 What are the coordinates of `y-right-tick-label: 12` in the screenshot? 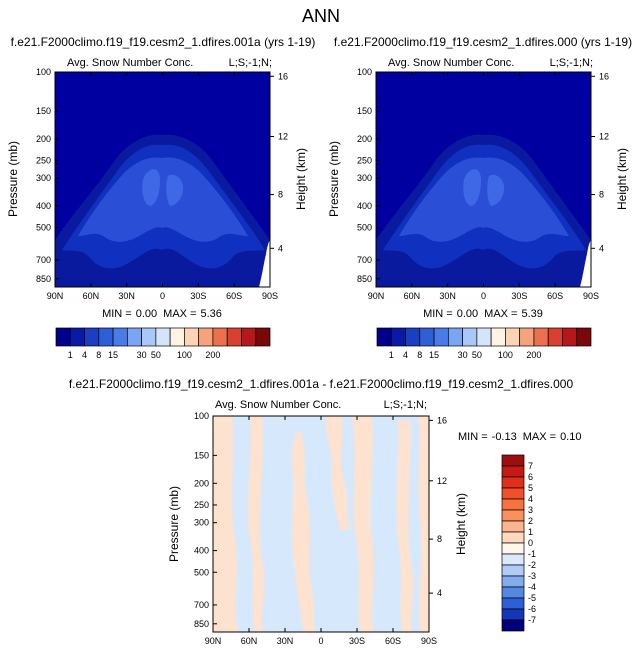 It's located at (604, 137).